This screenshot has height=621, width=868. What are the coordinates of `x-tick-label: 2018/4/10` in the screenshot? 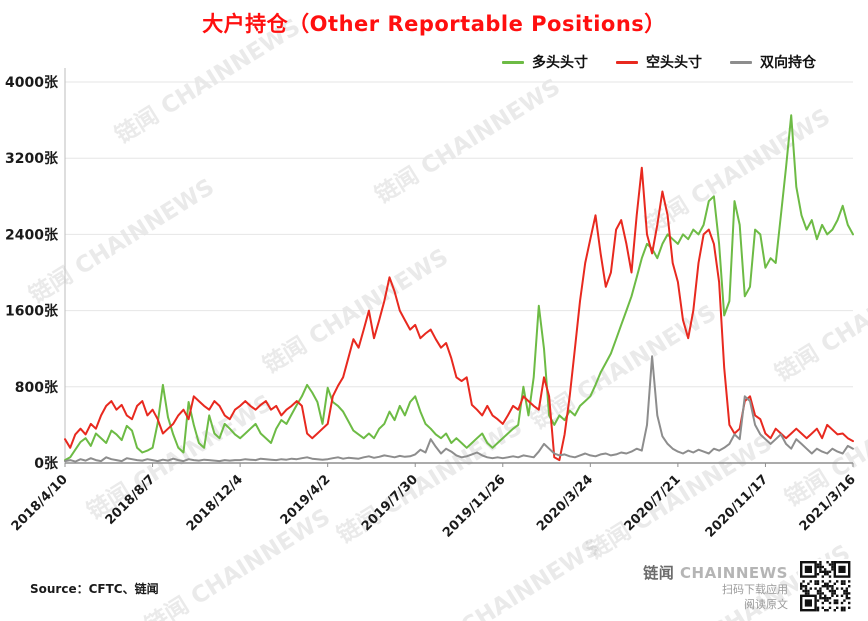 It's located at (40, 503).